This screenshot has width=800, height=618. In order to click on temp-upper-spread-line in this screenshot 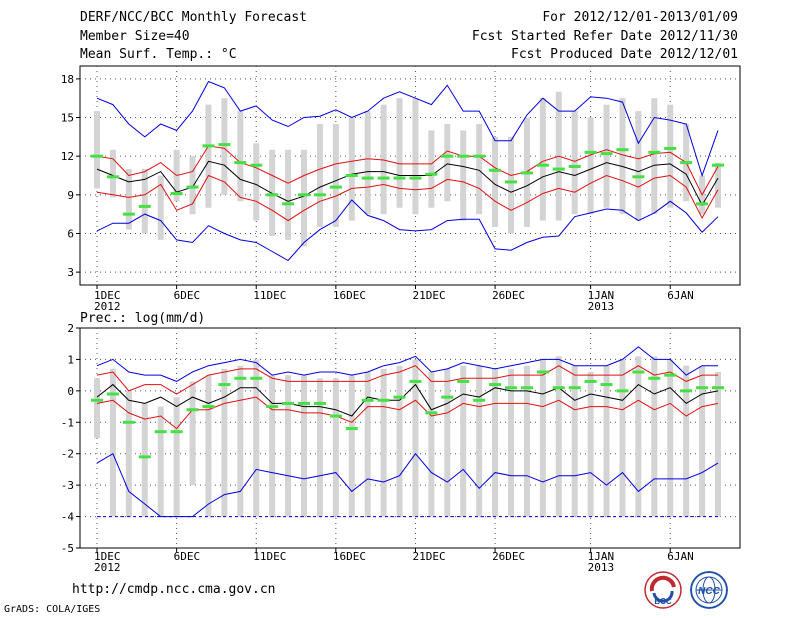, I will do `click(407, 170)`.